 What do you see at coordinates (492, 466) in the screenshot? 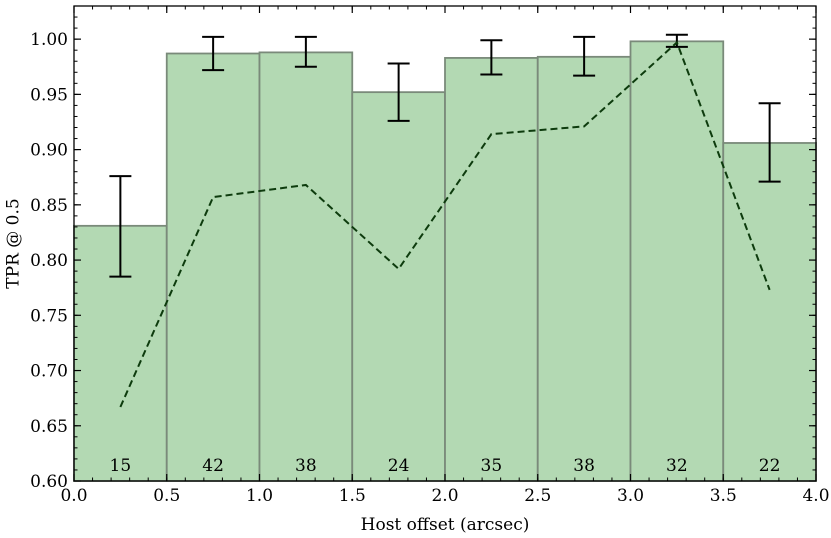
I see `bar-count-label: 35` at bounding box center [492, 466].